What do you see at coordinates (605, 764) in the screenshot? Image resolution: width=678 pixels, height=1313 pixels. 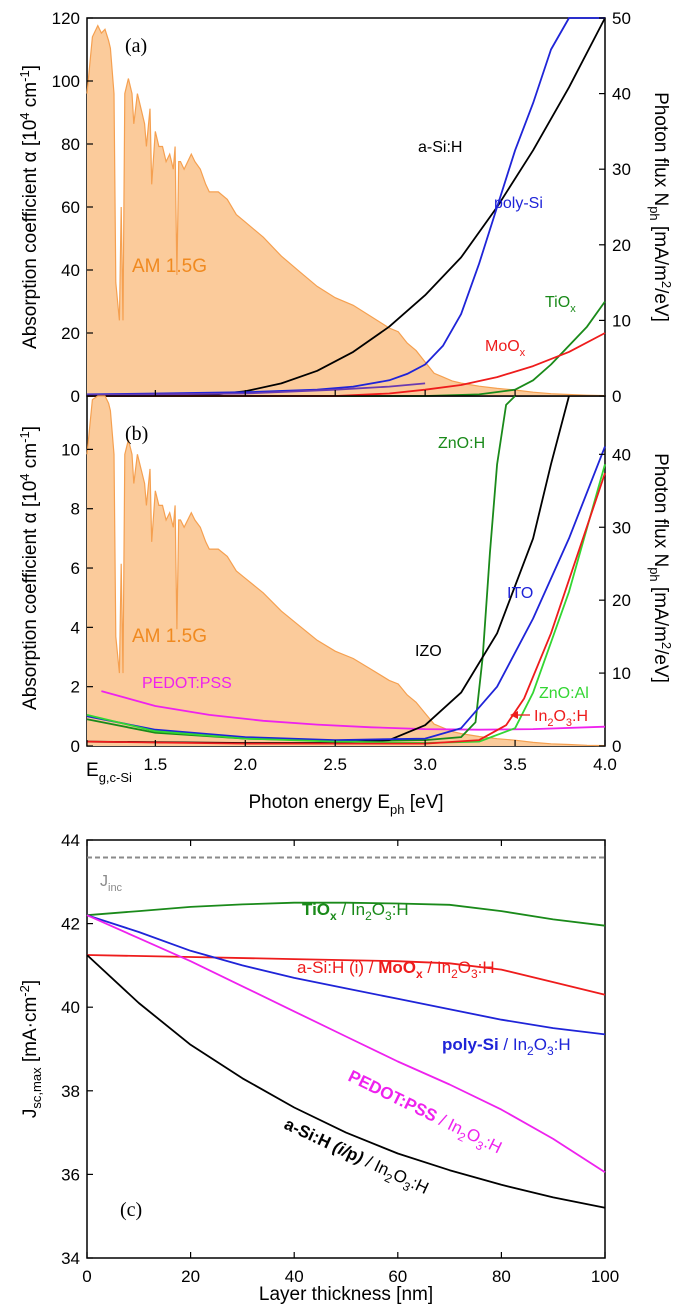 I see `x-tick-label-b-6: 4.0` at bounding box center [605, 764].